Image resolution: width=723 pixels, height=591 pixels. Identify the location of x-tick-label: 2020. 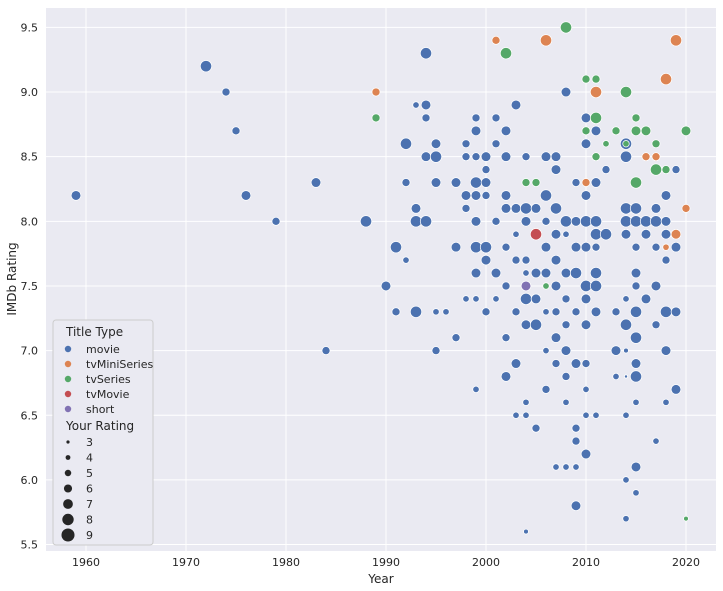
(686, 562).